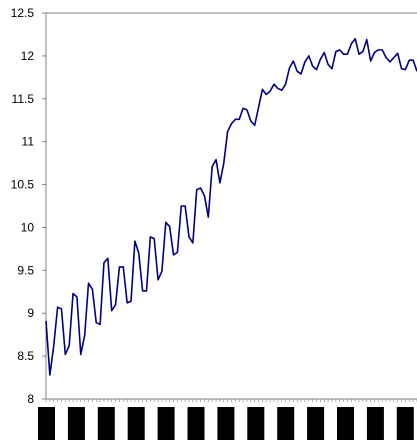 The image size is (417, 443). I want to click on y-tick-label: 9.5, so click(25, 270).